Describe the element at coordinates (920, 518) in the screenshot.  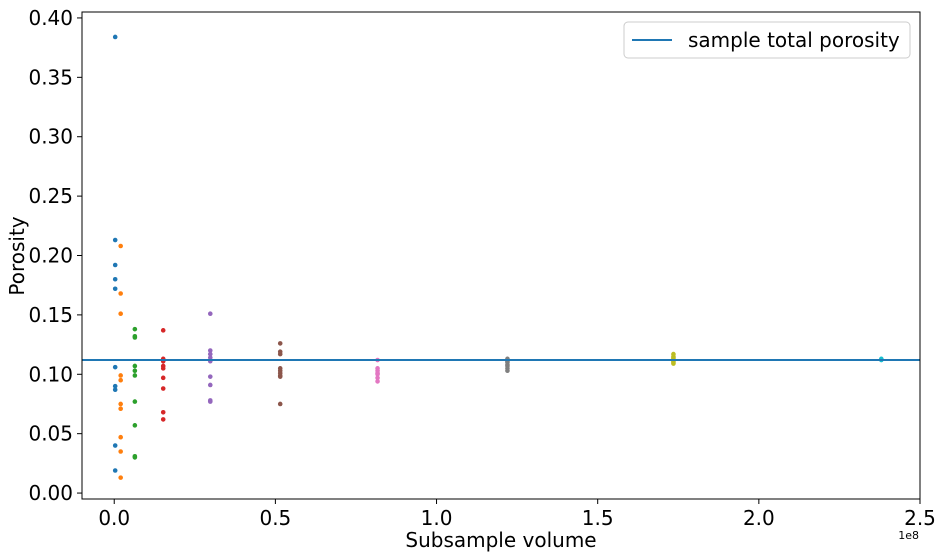
I see `x-tick-label: 2.5` at that location.